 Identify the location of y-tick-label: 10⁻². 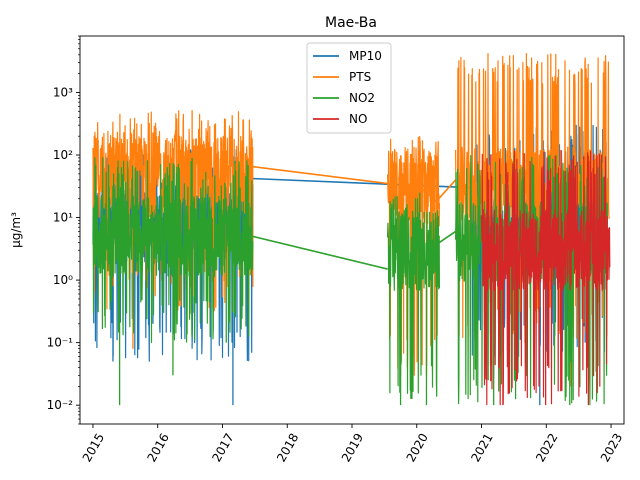
(60, 405).